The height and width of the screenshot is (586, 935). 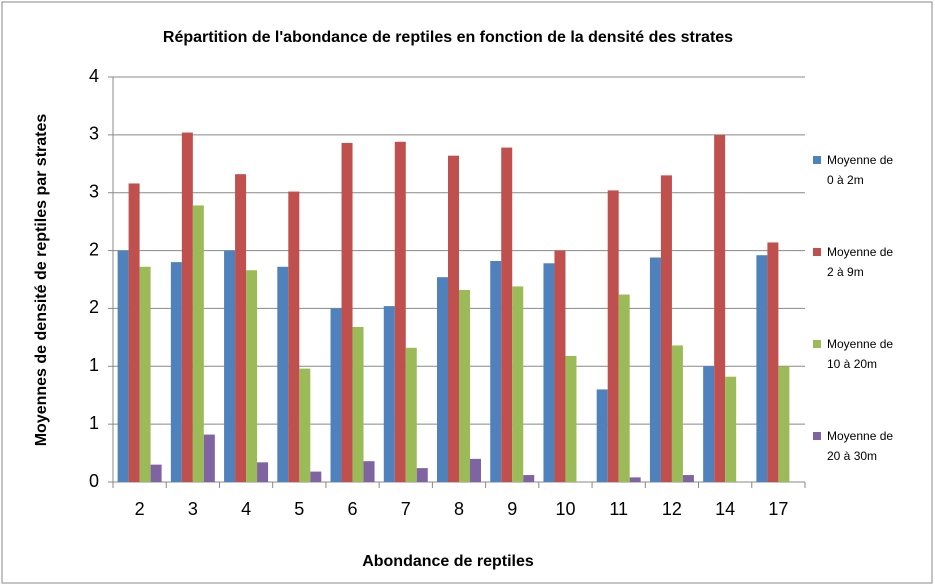 I want to click on legend-item: Moyenne de 0 à 2m, so click(x=873, y=170).